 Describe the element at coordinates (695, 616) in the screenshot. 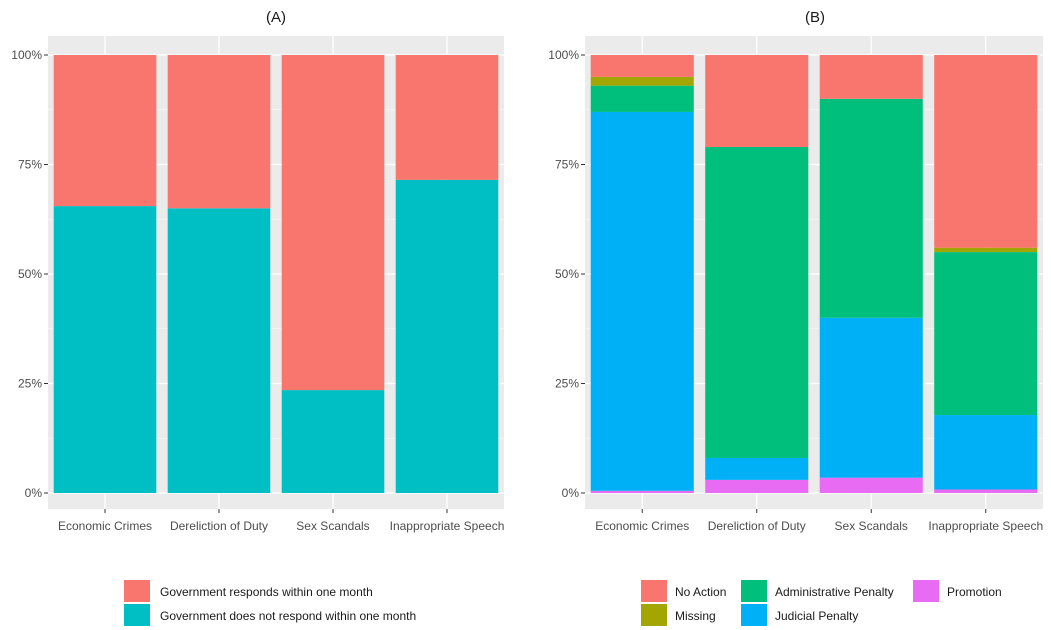

I see `legend-label: Missing` at that location.